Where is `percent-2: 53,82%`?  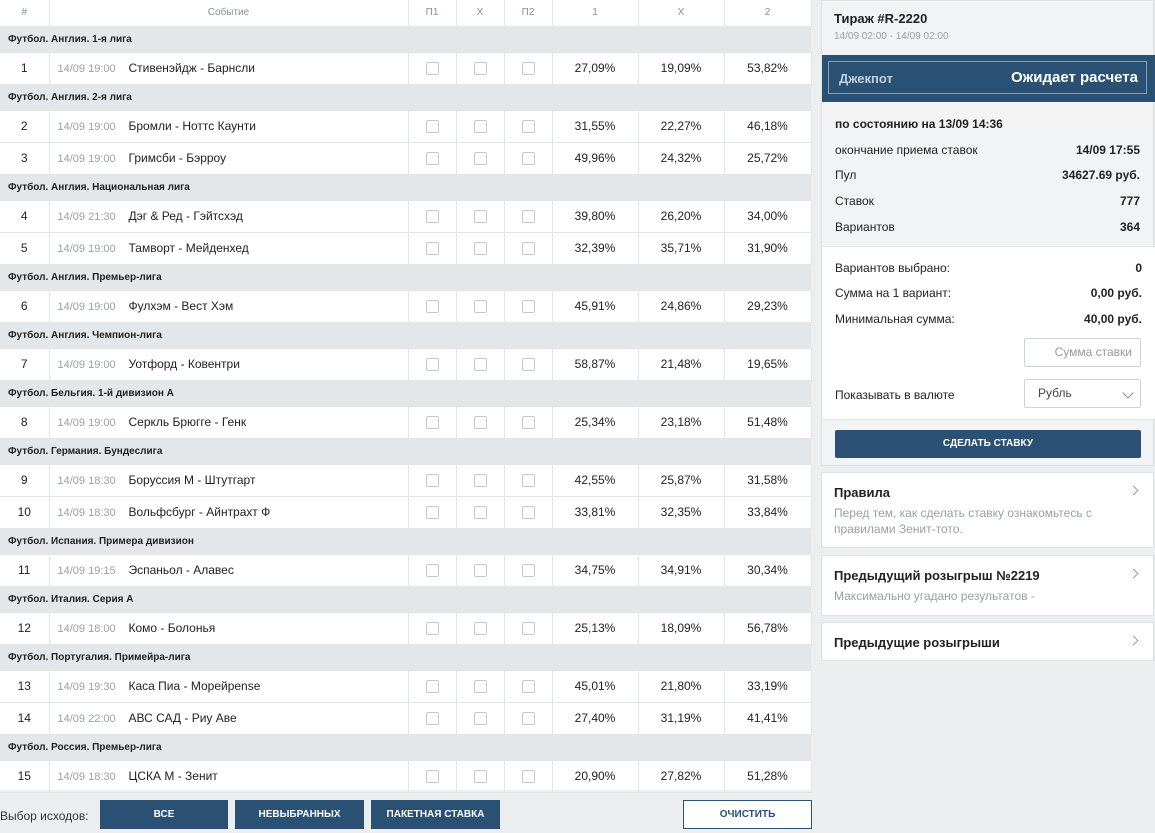 percent-2: 53,82% is located at coordinates (768, 68).